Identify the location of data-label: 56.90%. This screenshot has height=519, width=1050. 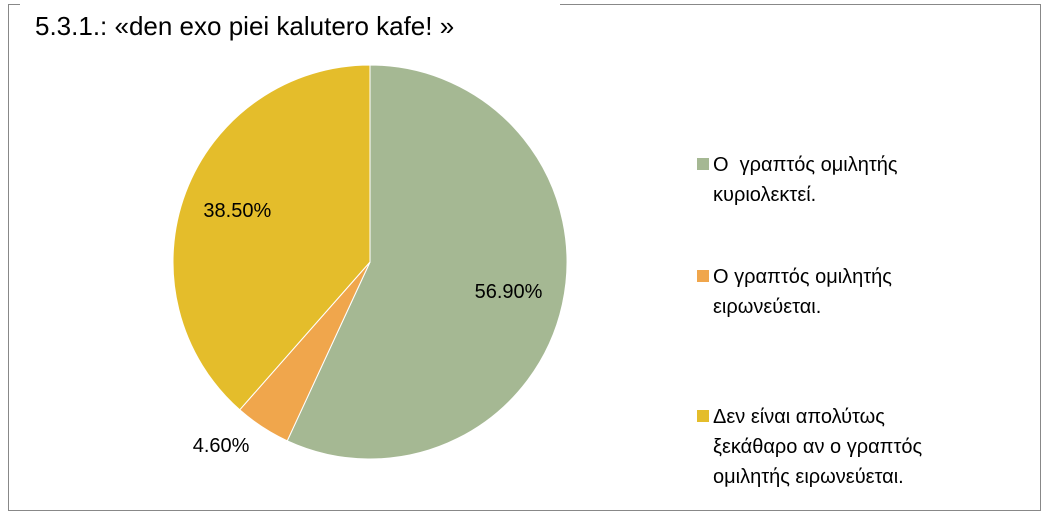
(509, 292).